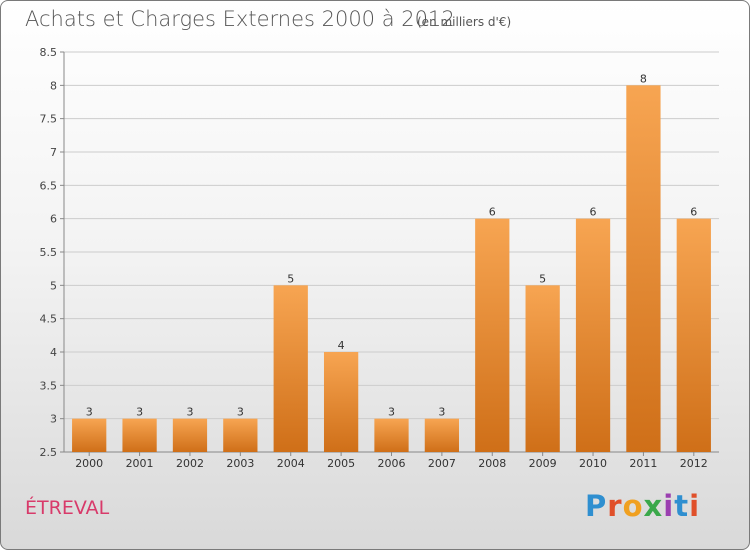  I want to click on y-tick-label: 3.5, so click(49, 385).